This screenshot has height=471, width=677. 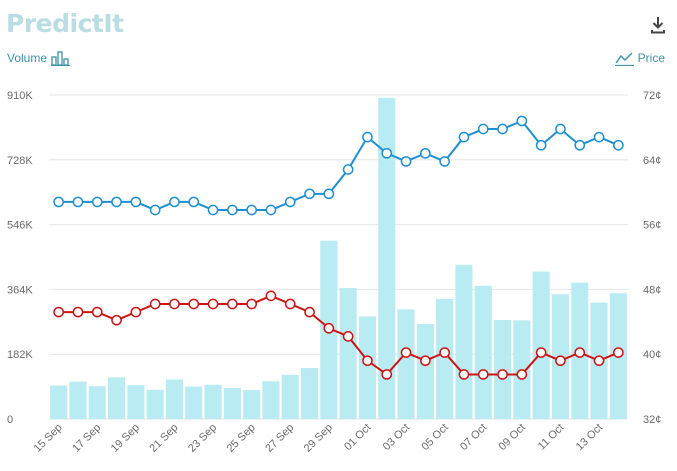 What do you see at coordinates (624, 59) in the screenshot?
I see `line-chart-icon` at bounding box center [624, 59].